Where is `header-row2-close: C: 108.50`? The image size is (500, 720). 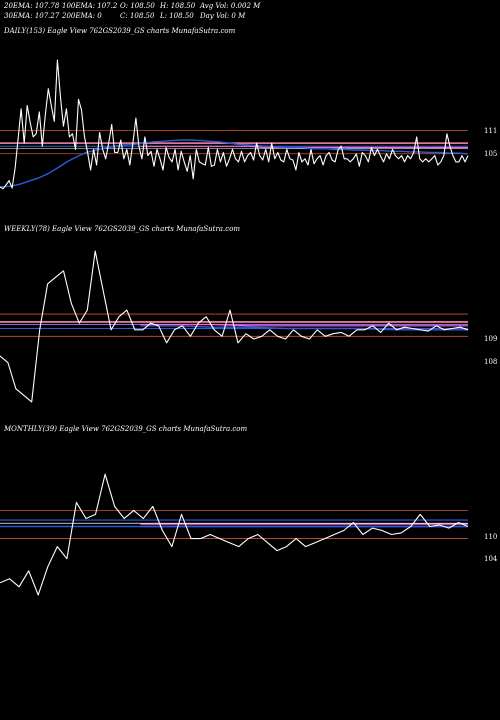
header-row2-close: C: 108.50 is located at coordinates (137, 16).